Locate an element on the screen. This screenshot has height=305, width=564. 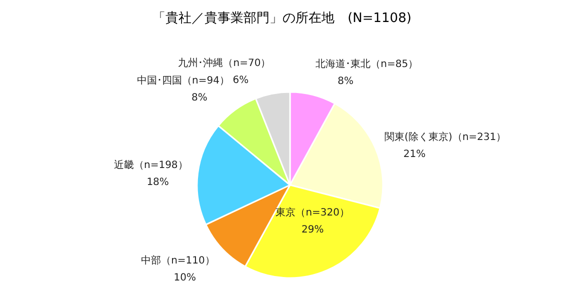
data-label: 21% is located at coordinates (414, 154).